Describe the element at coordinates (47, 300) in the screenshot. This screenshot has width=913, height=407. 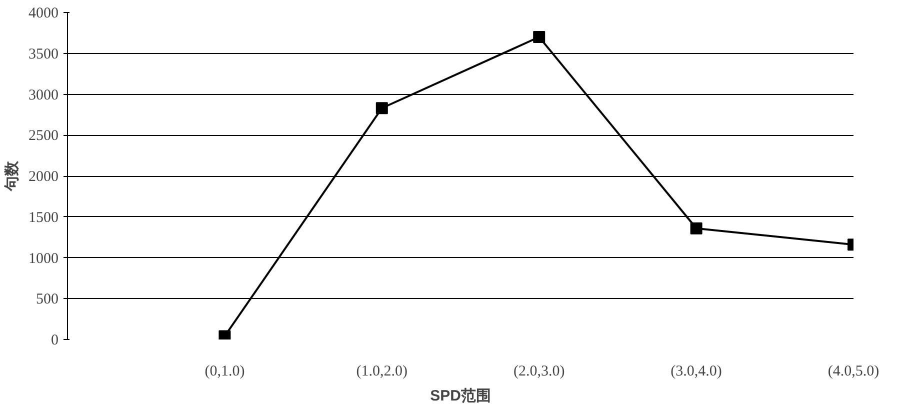
I see `y-tick-label: 500` at that location.